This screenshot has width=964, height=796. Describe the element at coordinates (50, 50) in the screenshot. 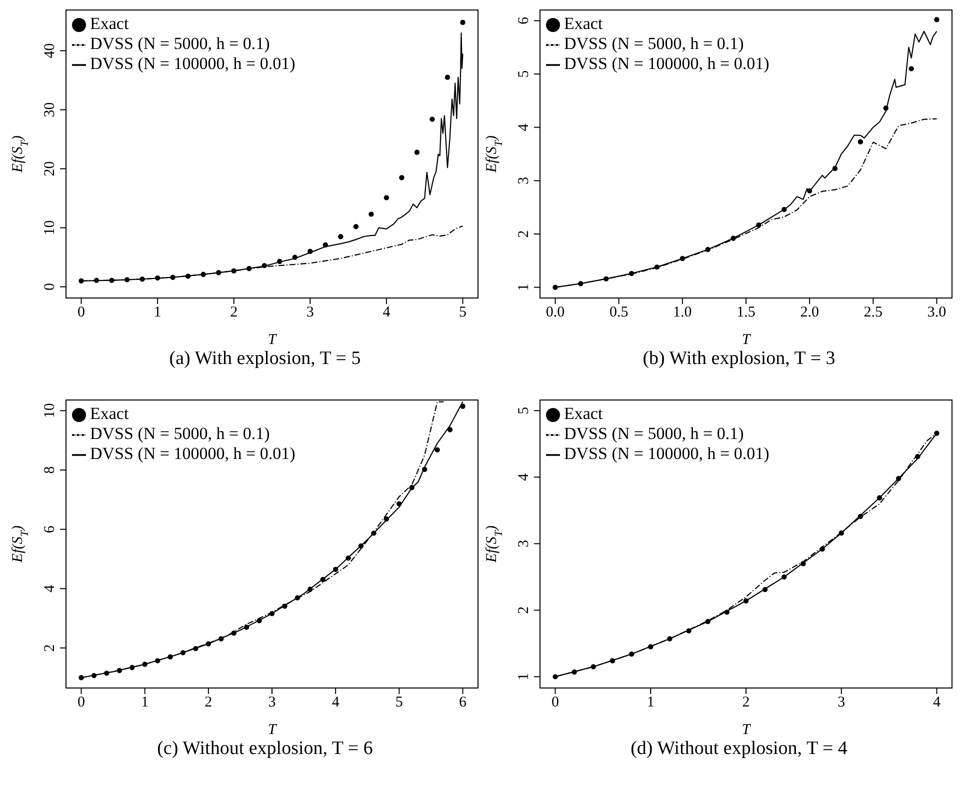

I see `y-tick-label: 40` at that location.